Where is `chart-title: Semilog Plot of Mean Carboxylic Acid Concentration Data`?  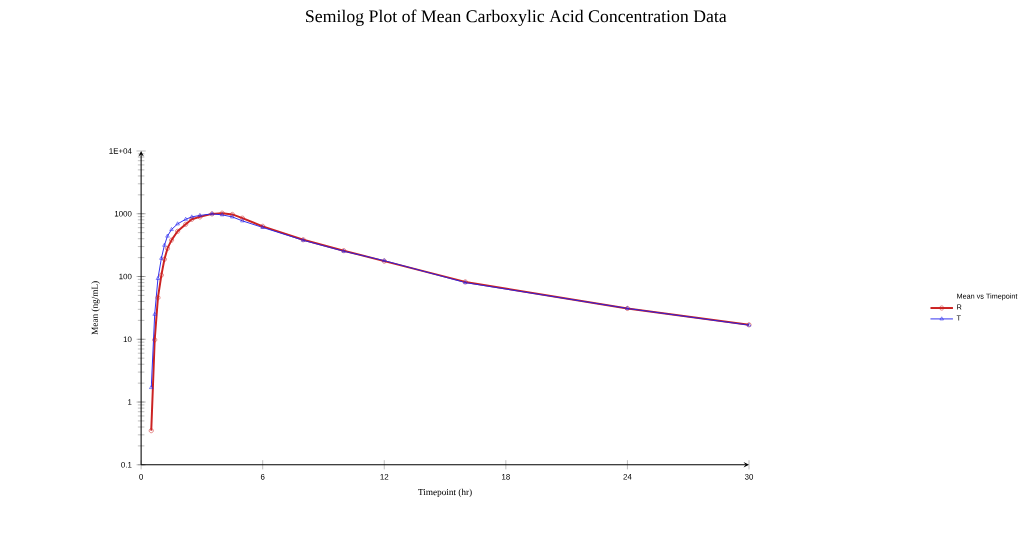 chart-title: Semilog Plot of Mean Carboxylic Acid Concentration Data is located at coordinates (516, 18).